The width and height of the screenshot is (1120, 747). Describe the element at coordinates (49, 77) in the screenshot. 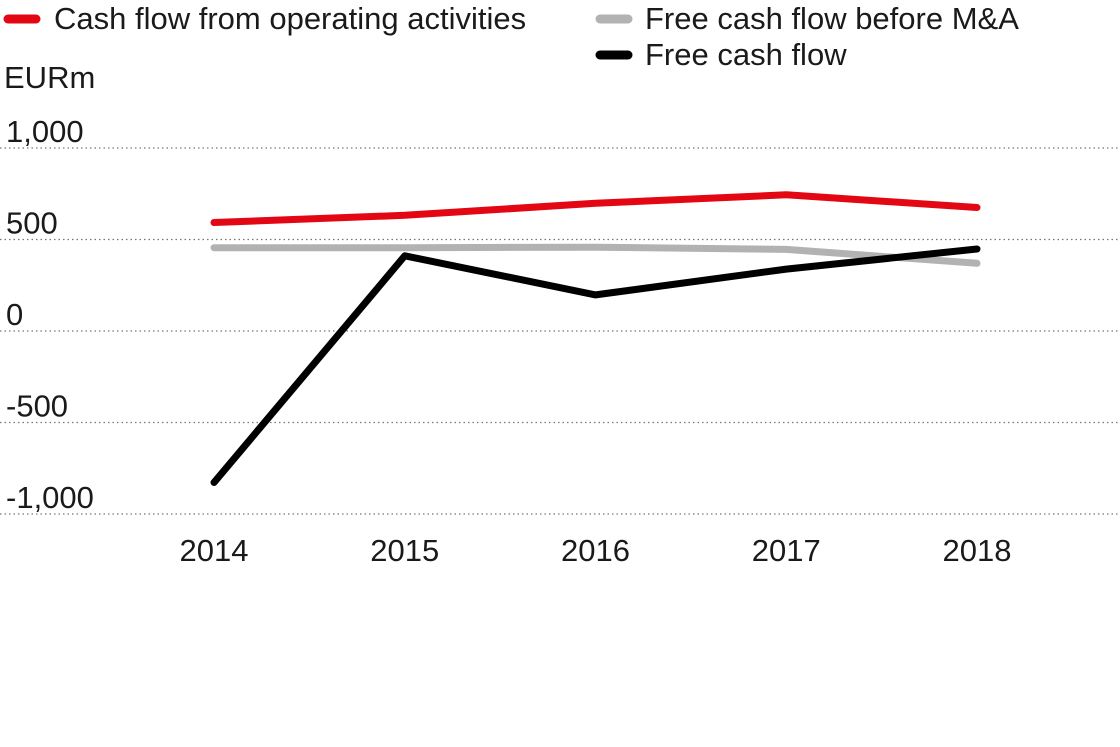

I see `y-axis-unit-label: EURm` at that location.